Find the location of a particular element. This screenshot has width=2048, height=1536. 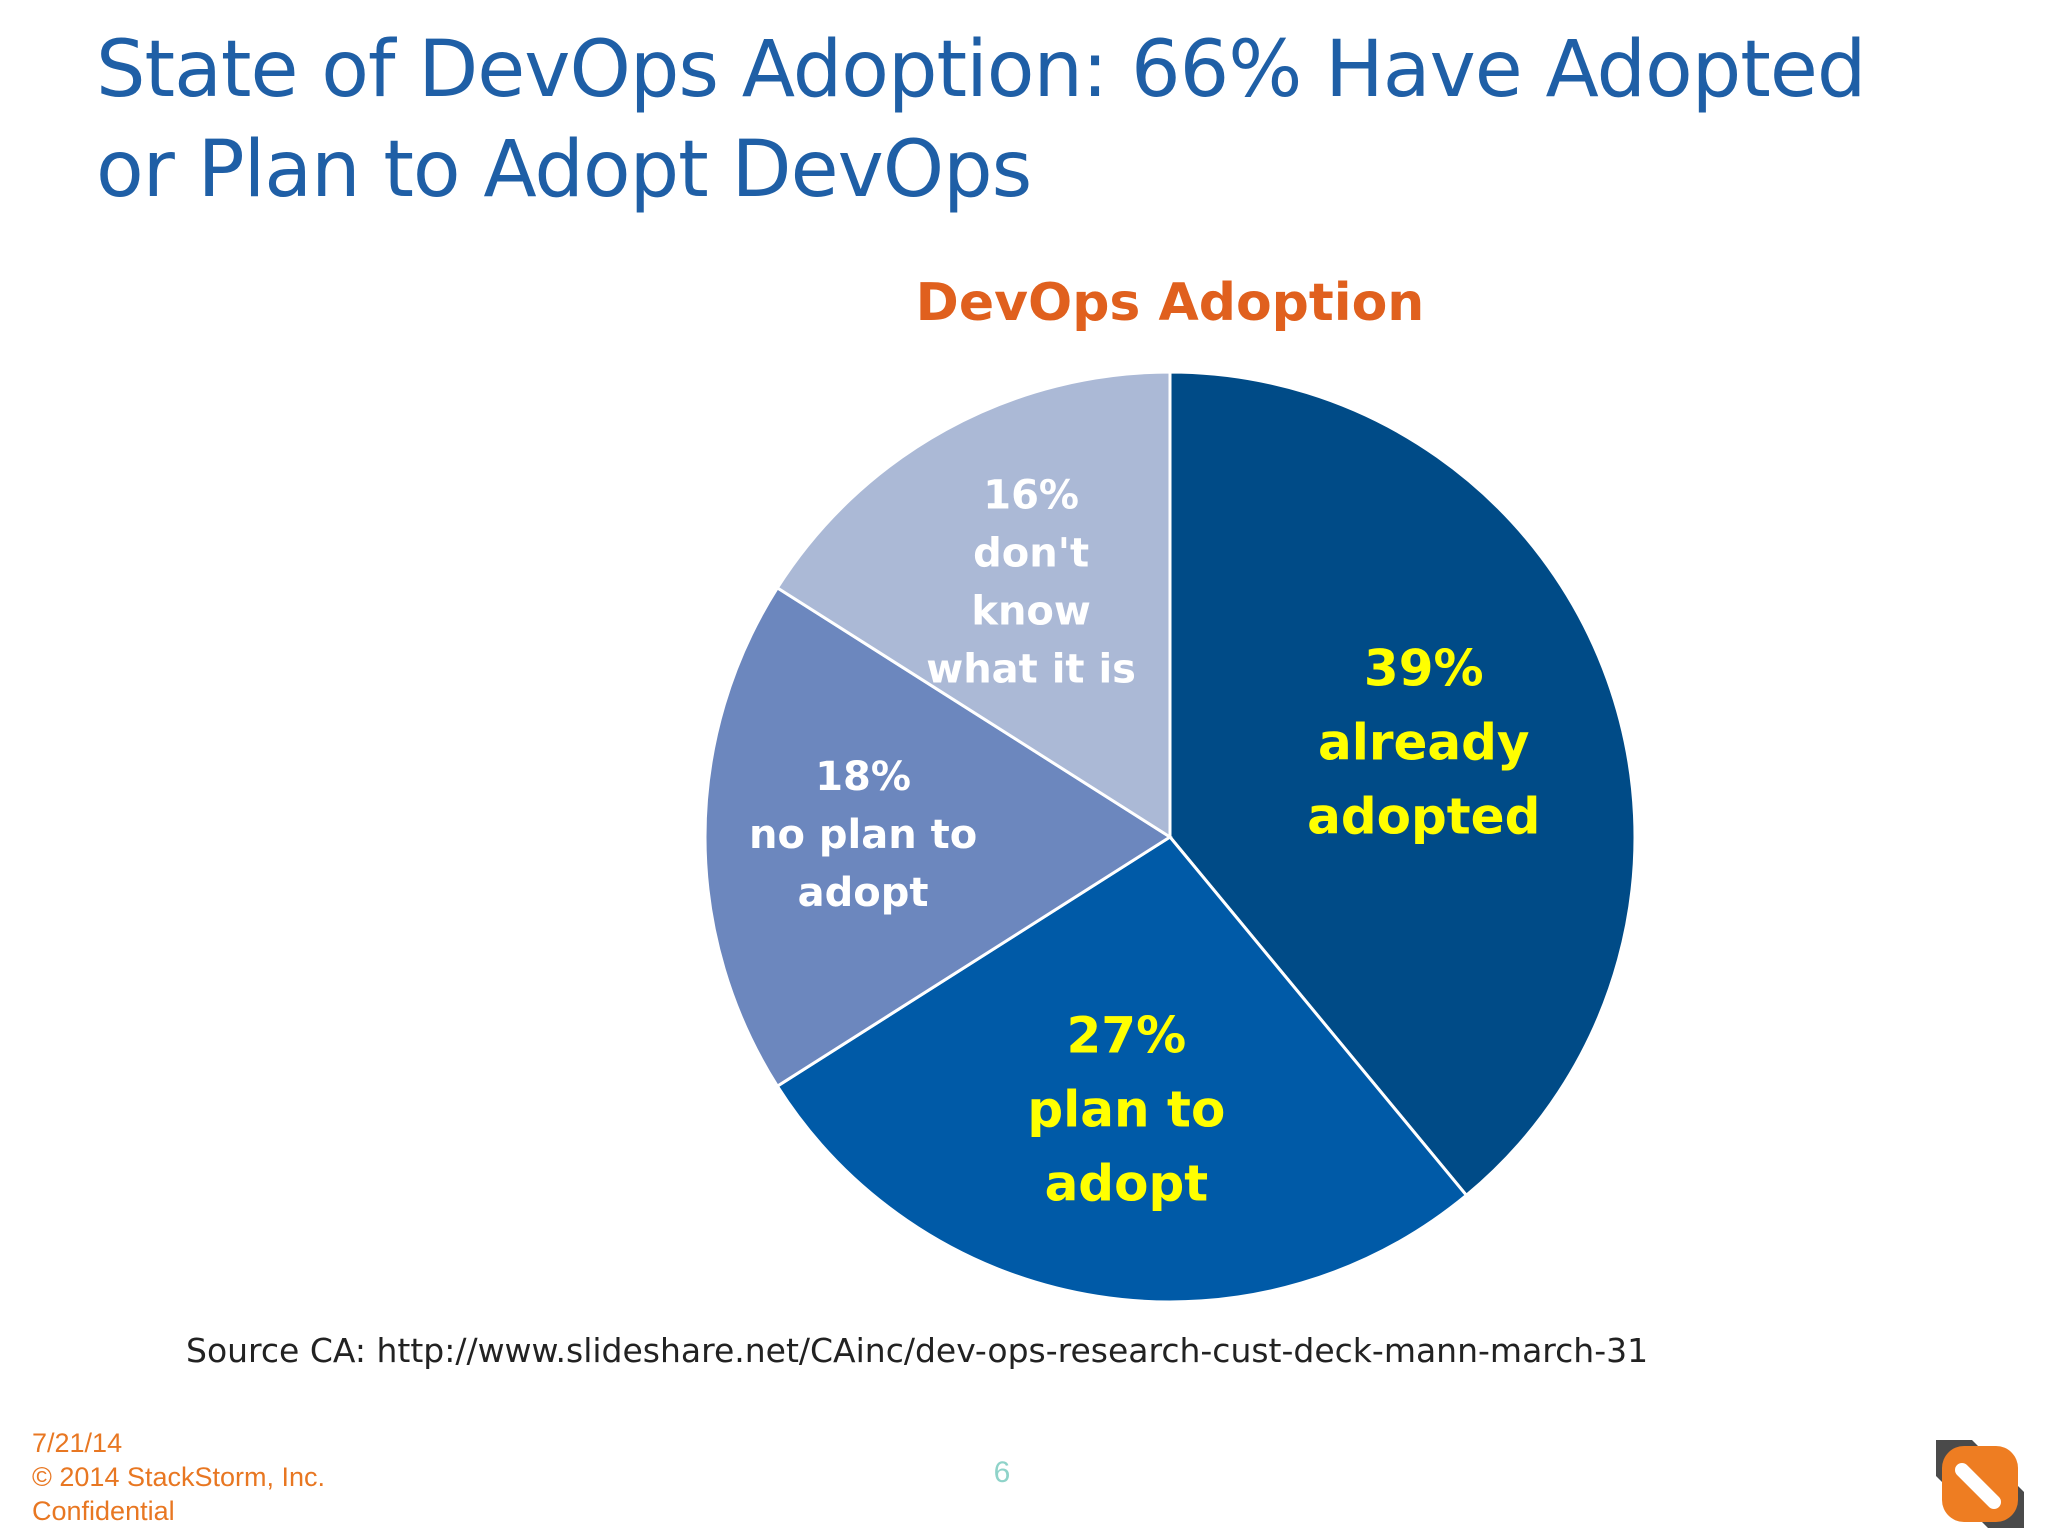

stackstorm-logo-icon is located at coordinates (1980, 1484).